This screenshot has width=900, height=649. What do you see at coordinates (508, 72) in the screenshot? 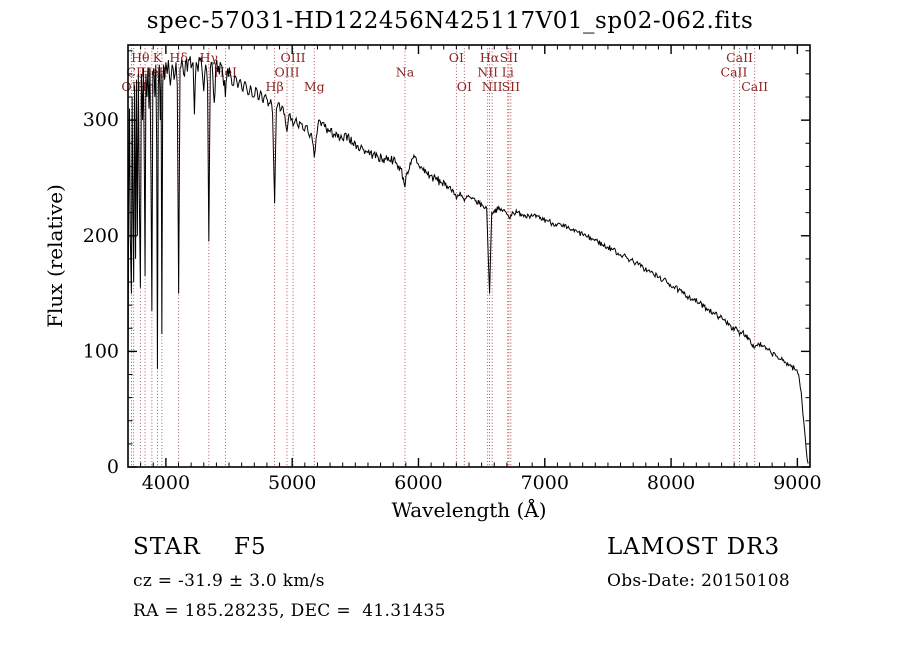
I see `spectral-line-label: Li` at bounding box center [508, 72].